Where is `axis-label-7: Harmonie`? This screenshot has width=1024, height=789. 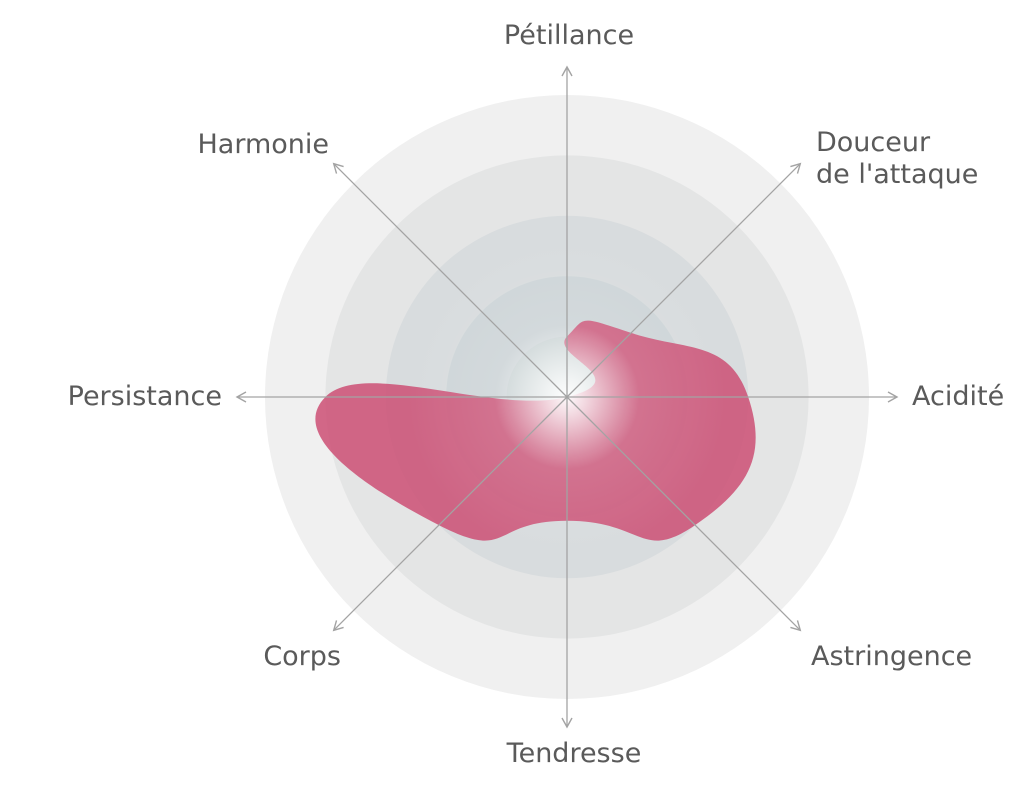 axis-label-7: Harmonie is located at coordinates (263, 144).